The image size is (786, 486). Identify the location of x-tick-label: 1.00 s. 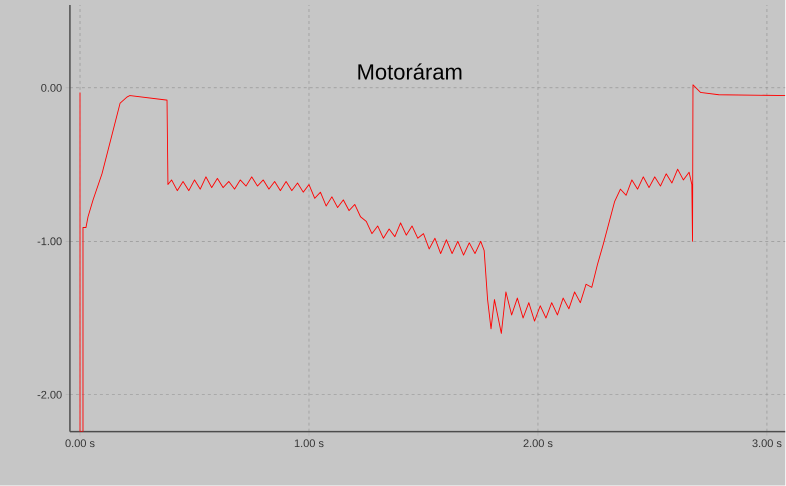
(309, 444).